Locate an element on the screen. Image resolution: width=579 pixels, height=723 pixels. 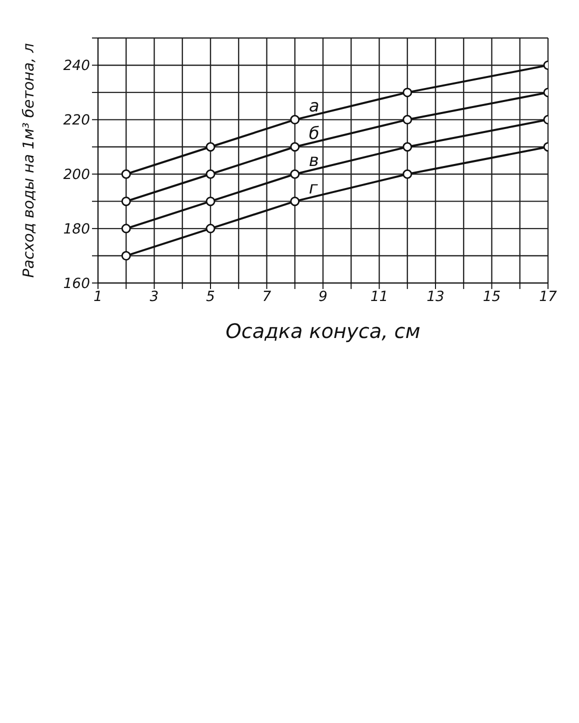
x-axis-title: Осадка конуса, см is located at coordinates (323, 331).